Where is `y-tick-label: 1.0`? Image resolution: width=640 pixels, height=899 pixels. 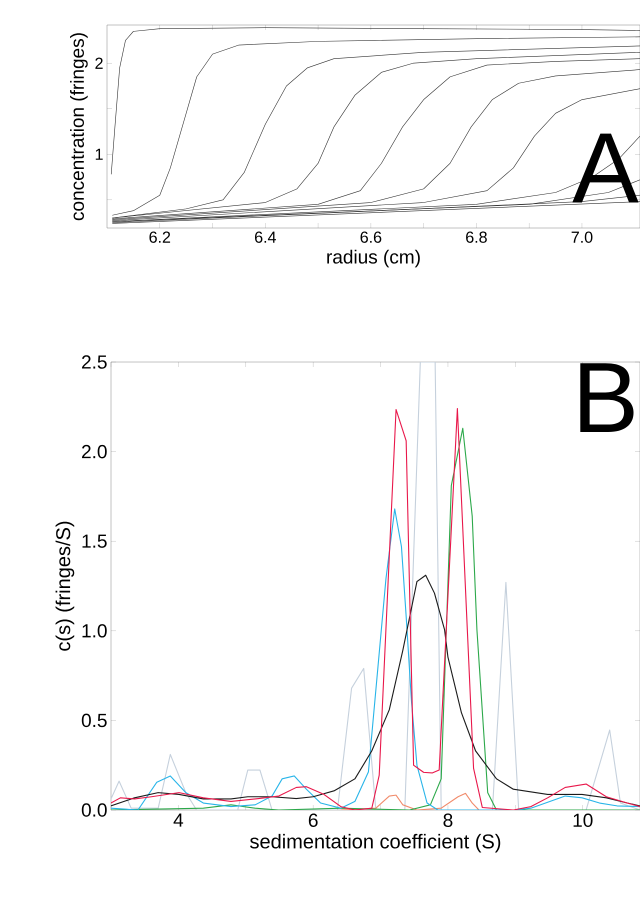
y-tick-label: 1.0 is located at coordinates (94, 631).